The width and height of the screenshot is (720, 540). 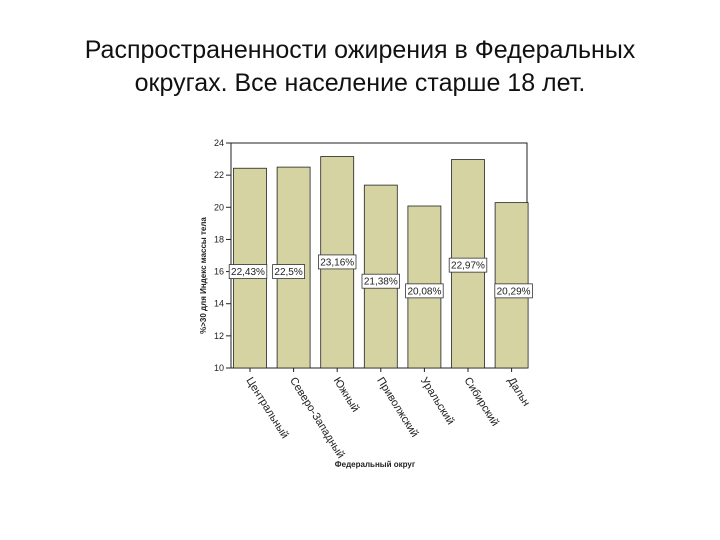 I want to click on x-tick-label: Дальн, so click(x=518, y=391).